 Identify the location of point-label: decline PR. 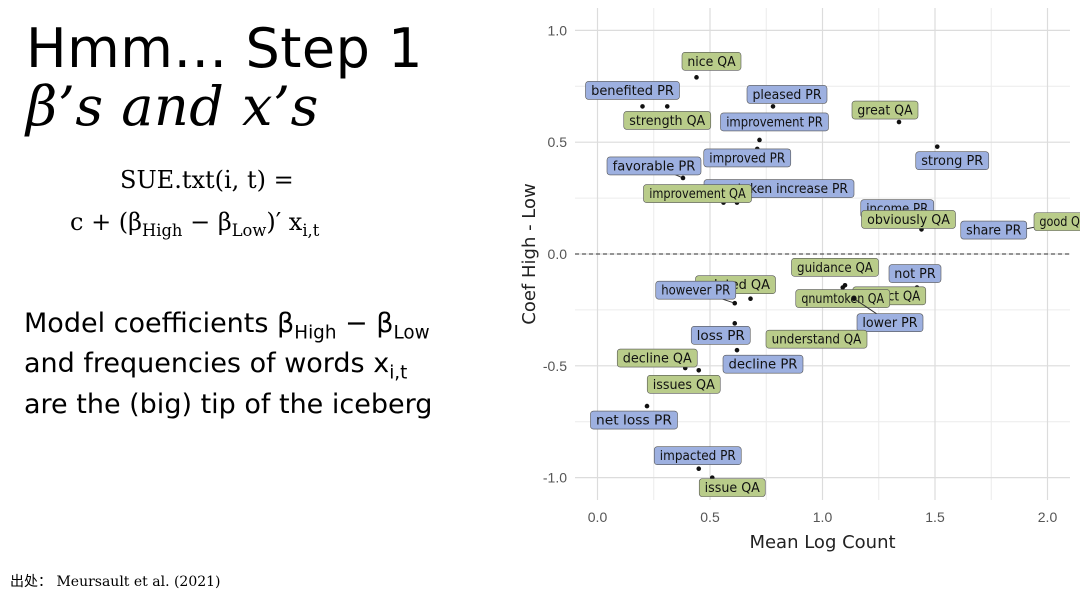
(763, 365).